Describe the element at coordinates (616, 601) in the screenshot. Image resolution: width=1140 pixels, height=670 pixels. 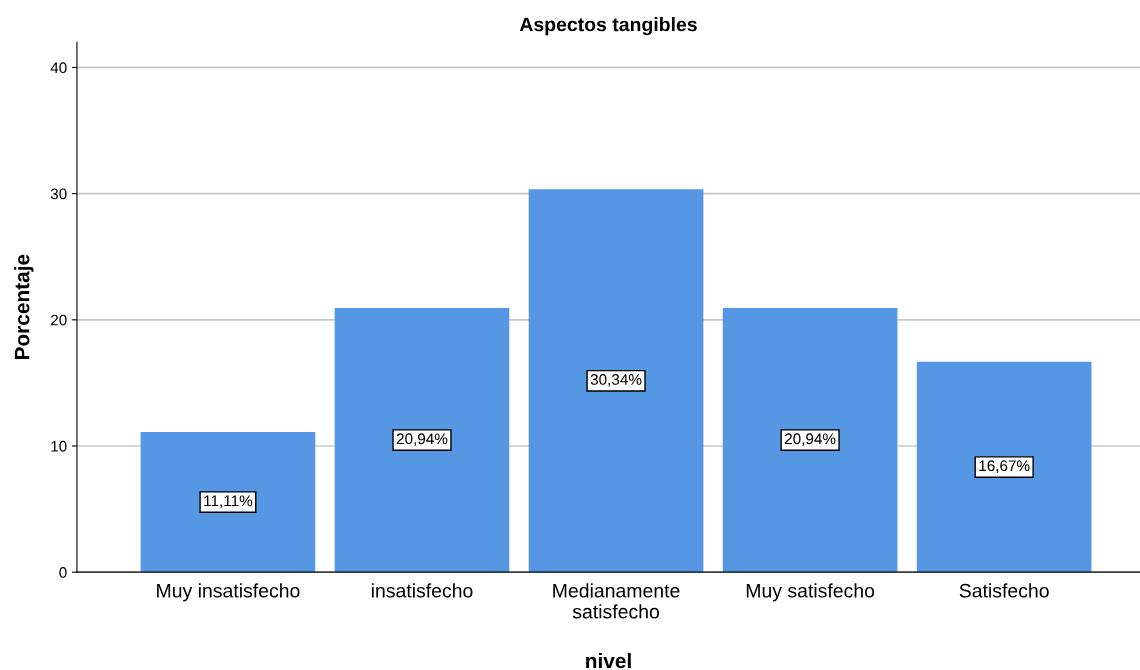
I see `x-tick-label: Medianamente satisfecho` at that location.